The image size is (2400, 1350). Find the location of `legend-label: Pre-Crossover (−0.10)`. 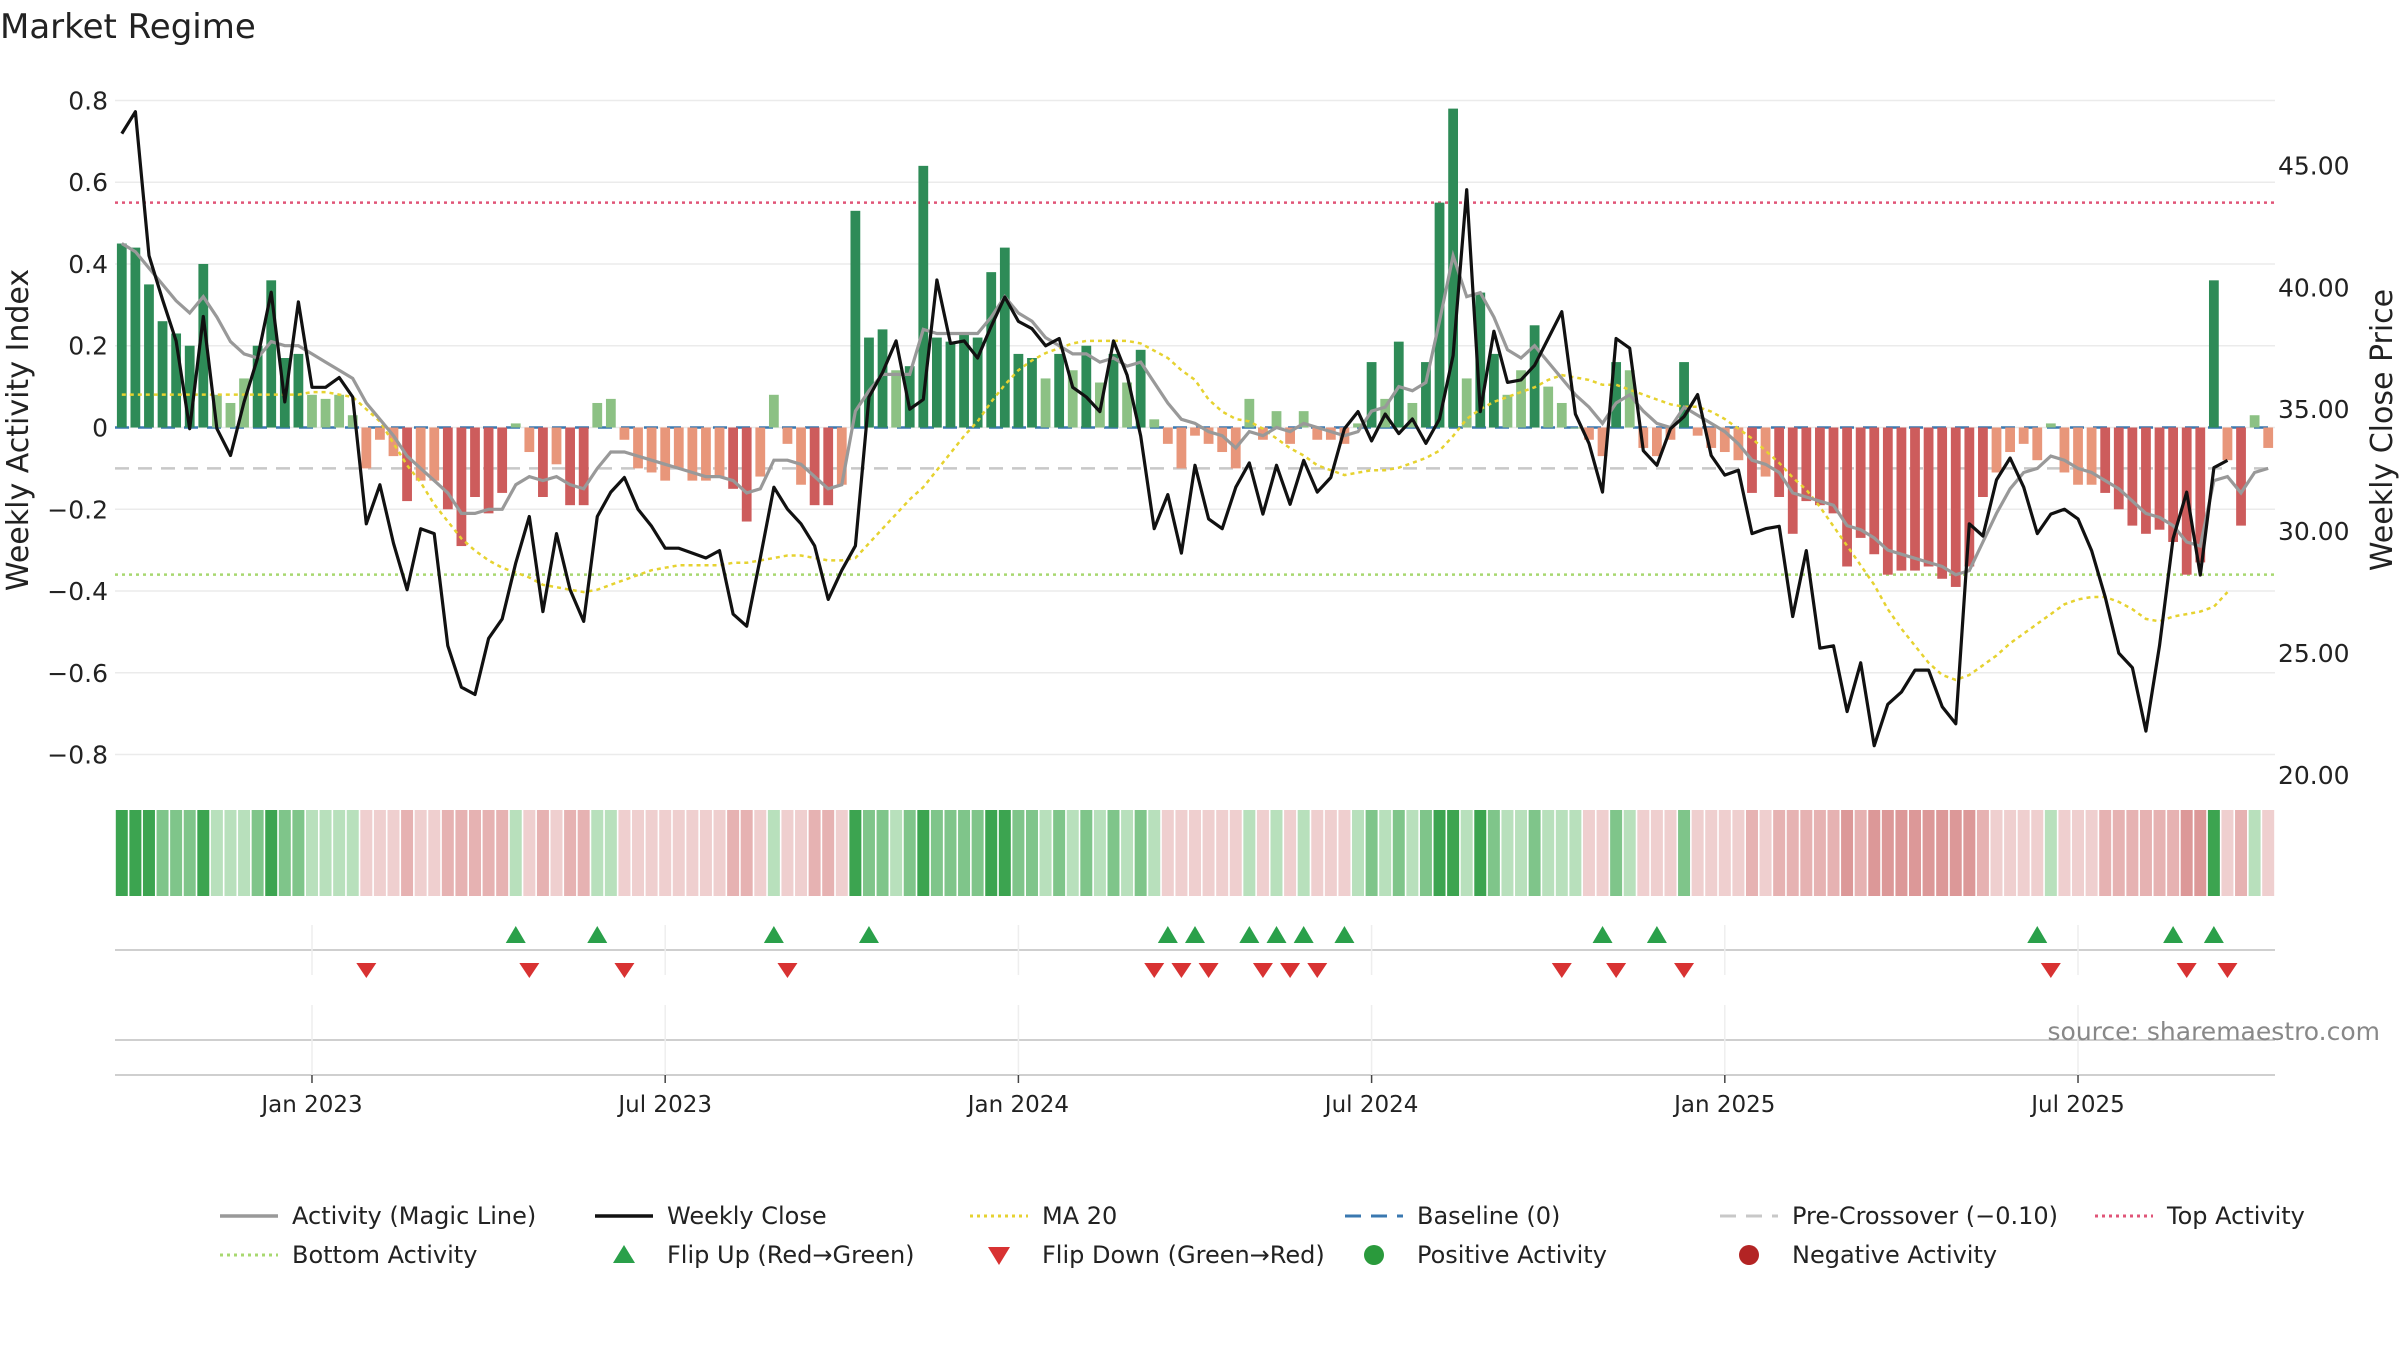

legend-label: Pre-Crossover (−0.10) is located at coordinates (1925, 1216).